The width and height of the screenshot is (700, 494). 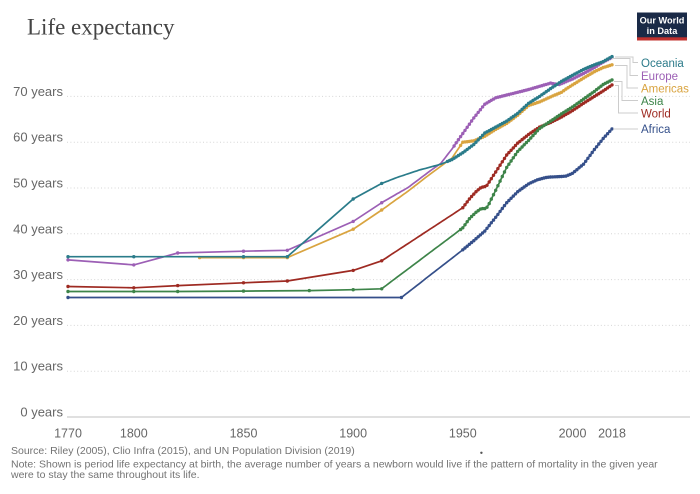 What do you see at coordinates (662, 64) in the screenshot?
I see `svg-text: Oceania` at bounding box center [662, 64].